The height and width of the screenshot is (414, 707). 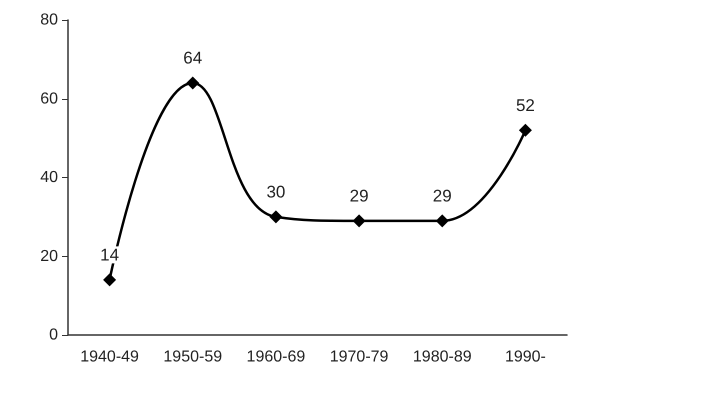 I want to click on y-tick-label: 60, so click(x=49, y=99).